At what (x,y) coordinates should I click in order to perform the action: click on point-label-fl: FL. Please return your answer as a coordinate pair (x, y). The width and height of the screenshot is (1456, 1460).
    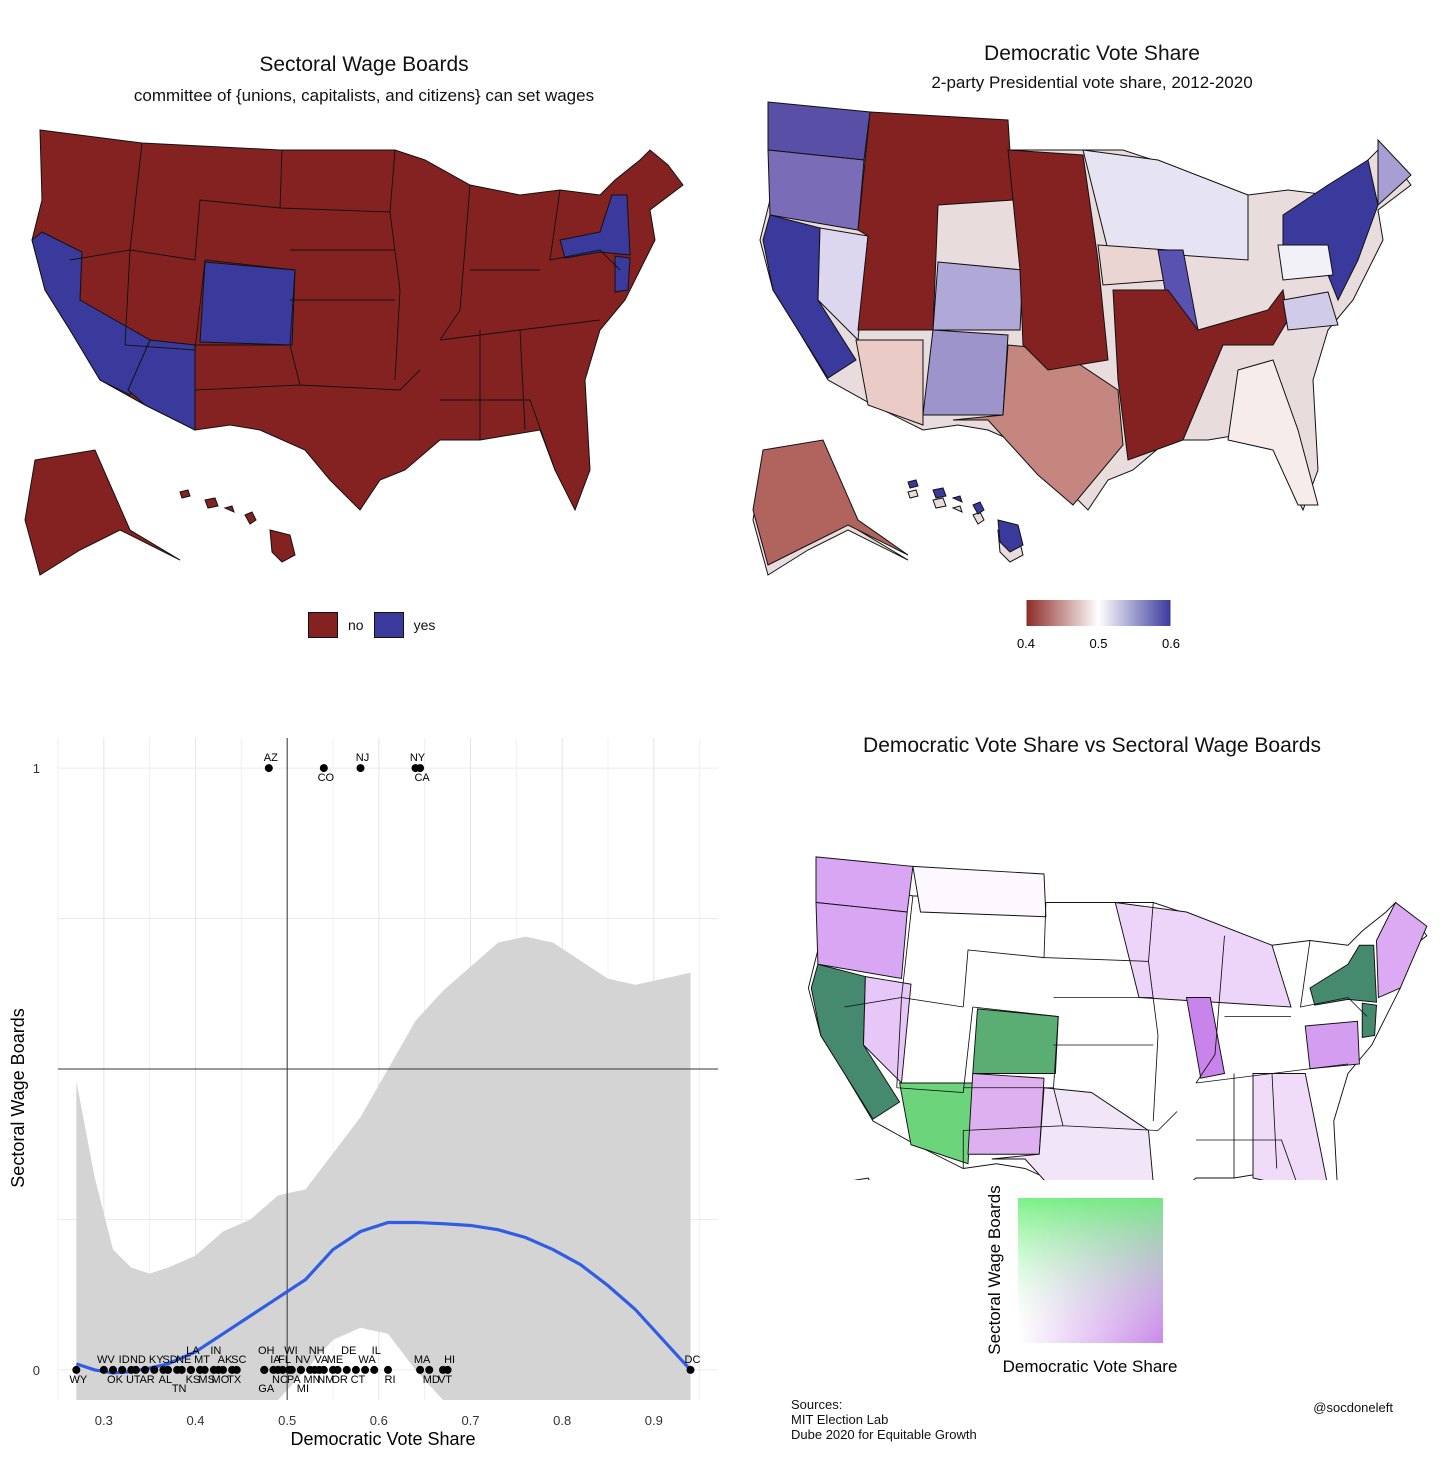
    Looking at the image, I should click on (284, 1360).